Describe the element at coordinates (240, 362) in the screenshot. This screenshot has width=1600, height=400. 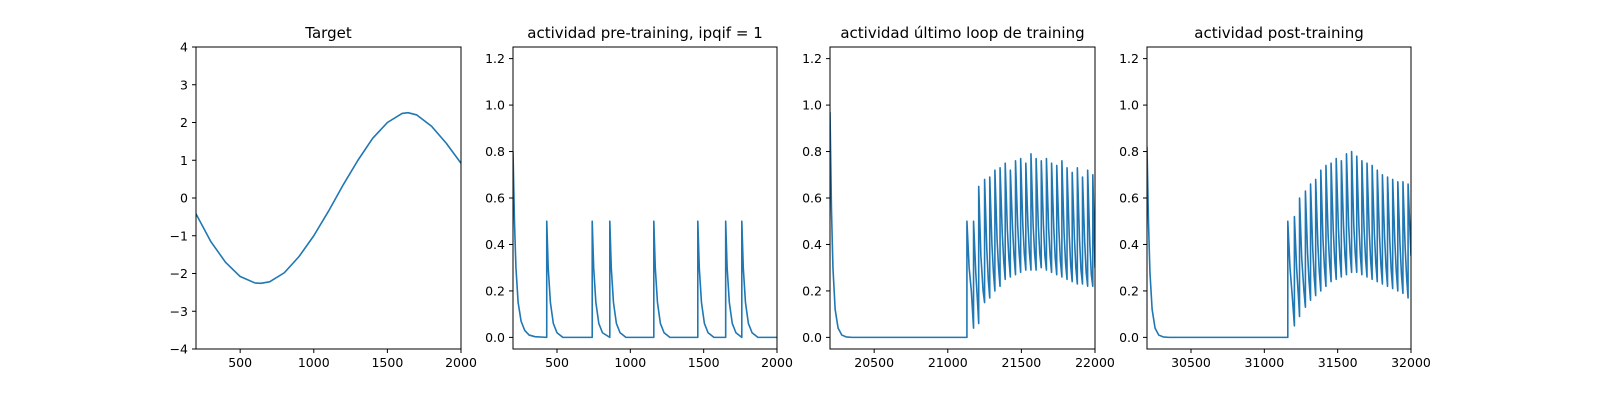
I see `x-tick-label-1-1: 500` at that location.